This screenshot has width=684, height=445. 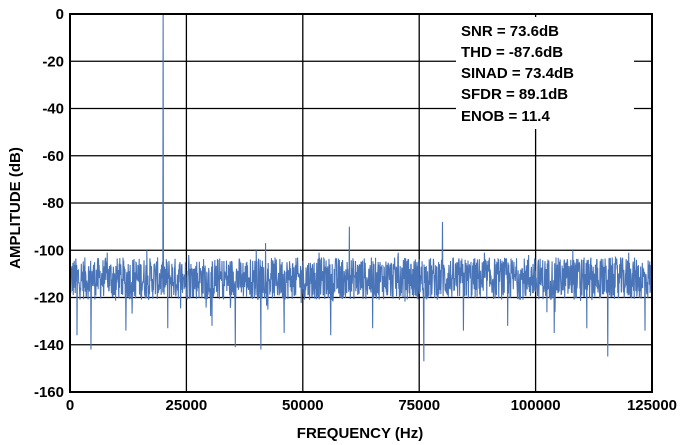 What do you see at coordinates (510, 31) in the screenshot?
I see `annotation-snr: SNR = 73.6dB` at bounding box center [510, 31].